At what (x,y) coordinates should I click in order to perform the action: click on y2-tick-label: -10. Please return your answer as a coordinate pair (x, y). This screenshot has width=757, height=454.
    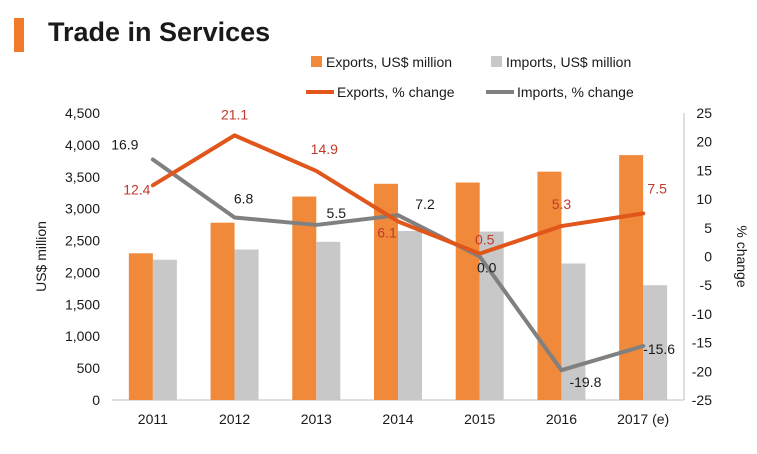
    Looking at the image, I should click on (702, 314).